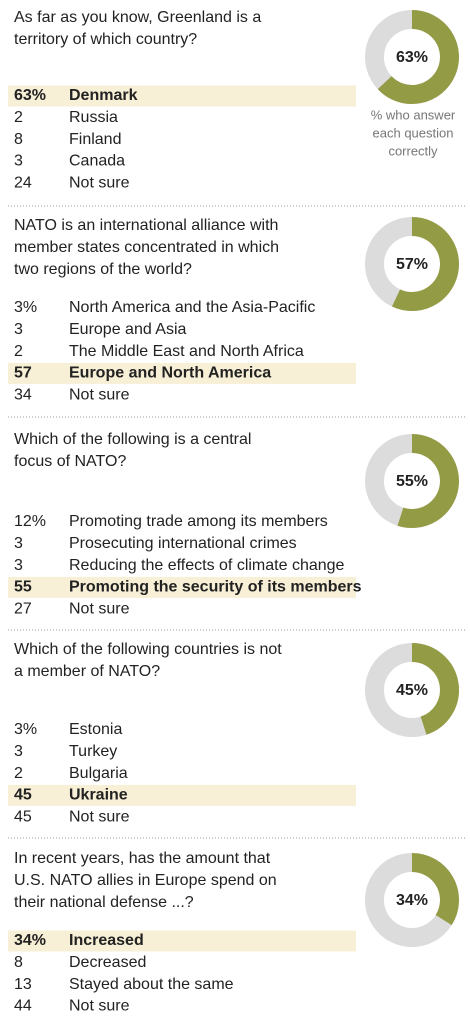 The image size is (470, 1024). Describe the element at coordinates (146, 247) in the screenshot. I see `question-text: member states concentrated in which` at that location.